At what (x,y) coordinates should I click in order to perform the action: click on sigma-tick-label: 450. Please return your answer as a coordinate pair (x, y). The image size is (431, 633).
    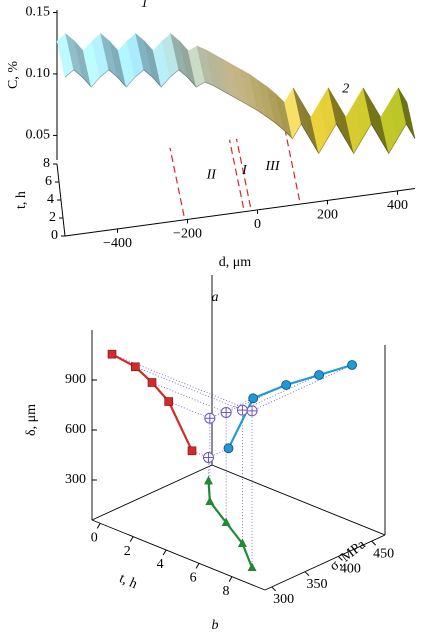
    Looking at the image, I should click on (383, 553).